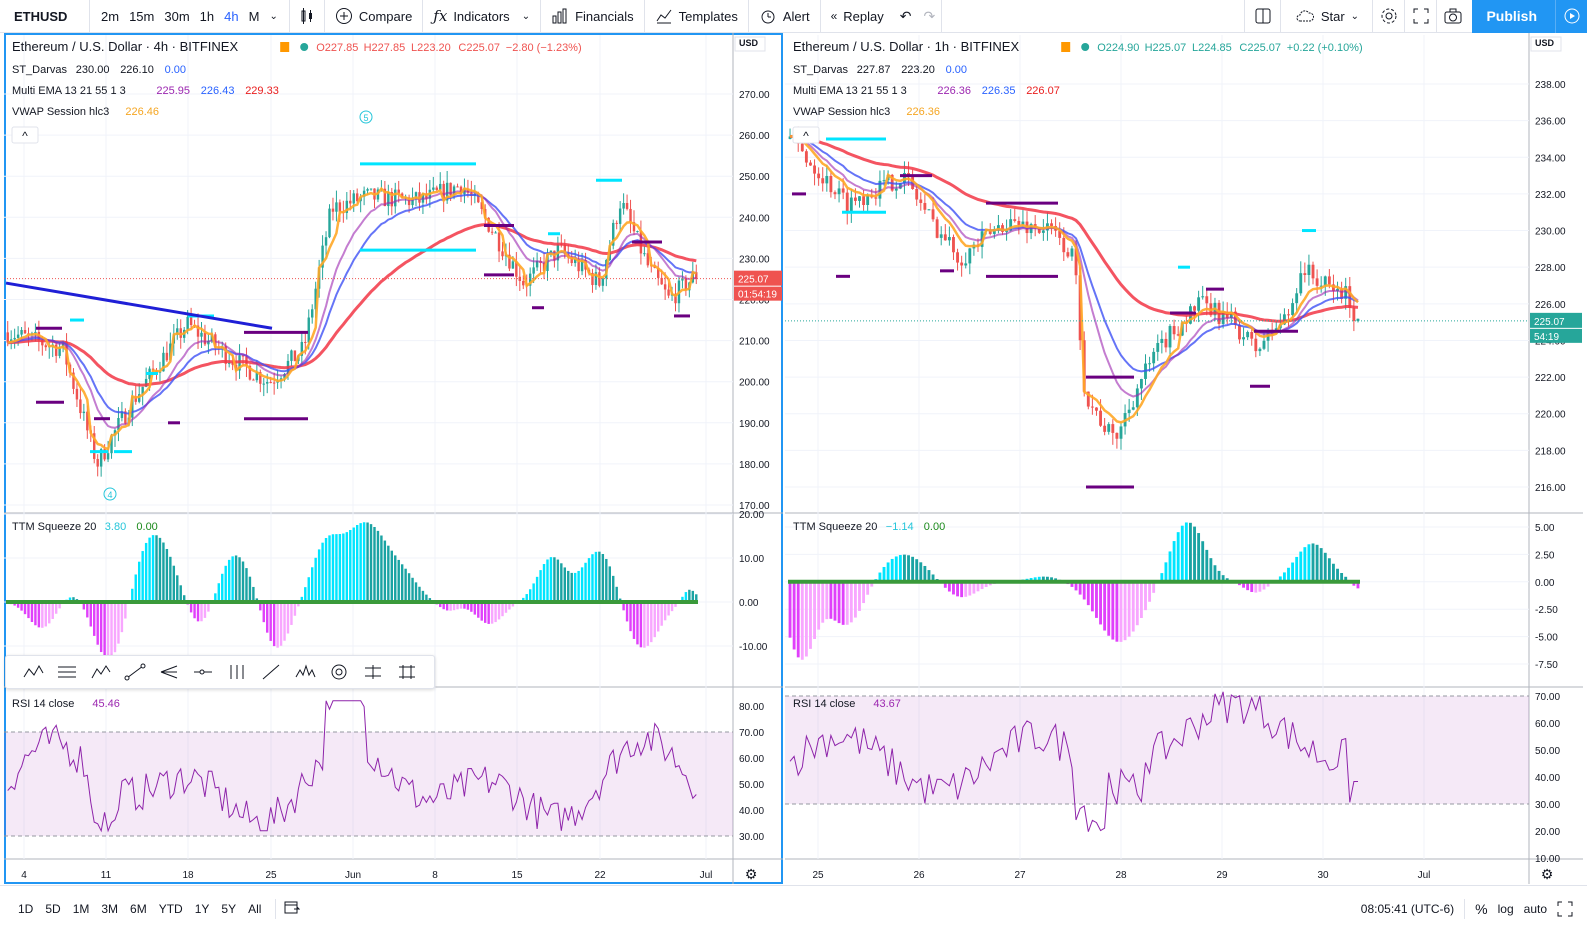 Image resolution: width=1587 pixels, height=932 pixels. I want to click on alert-button: Alert, so click(785, 16).